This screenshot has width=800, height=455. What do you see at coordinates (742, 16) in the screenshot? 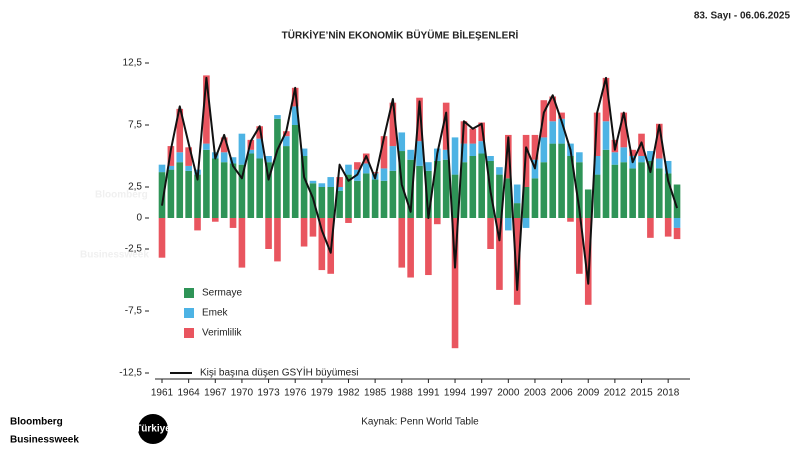
I see `issue: 83. Sayı - 06.06.2025` at bounding box center [742, 16].